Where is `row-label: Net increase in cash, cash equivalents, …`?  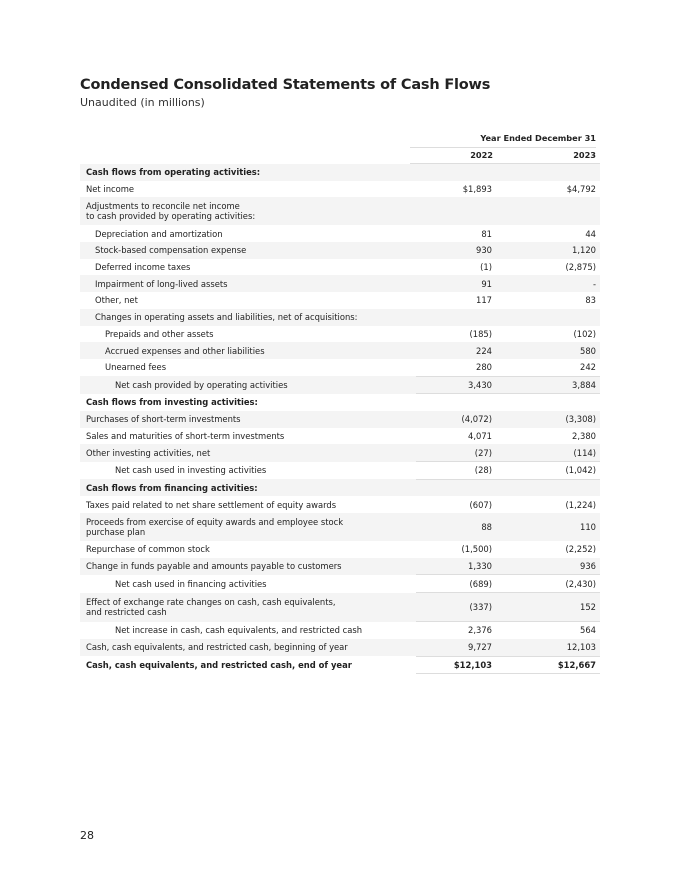 row-label: Net increase in cash, cash equivalents, … is located at coordinates (239, 630).